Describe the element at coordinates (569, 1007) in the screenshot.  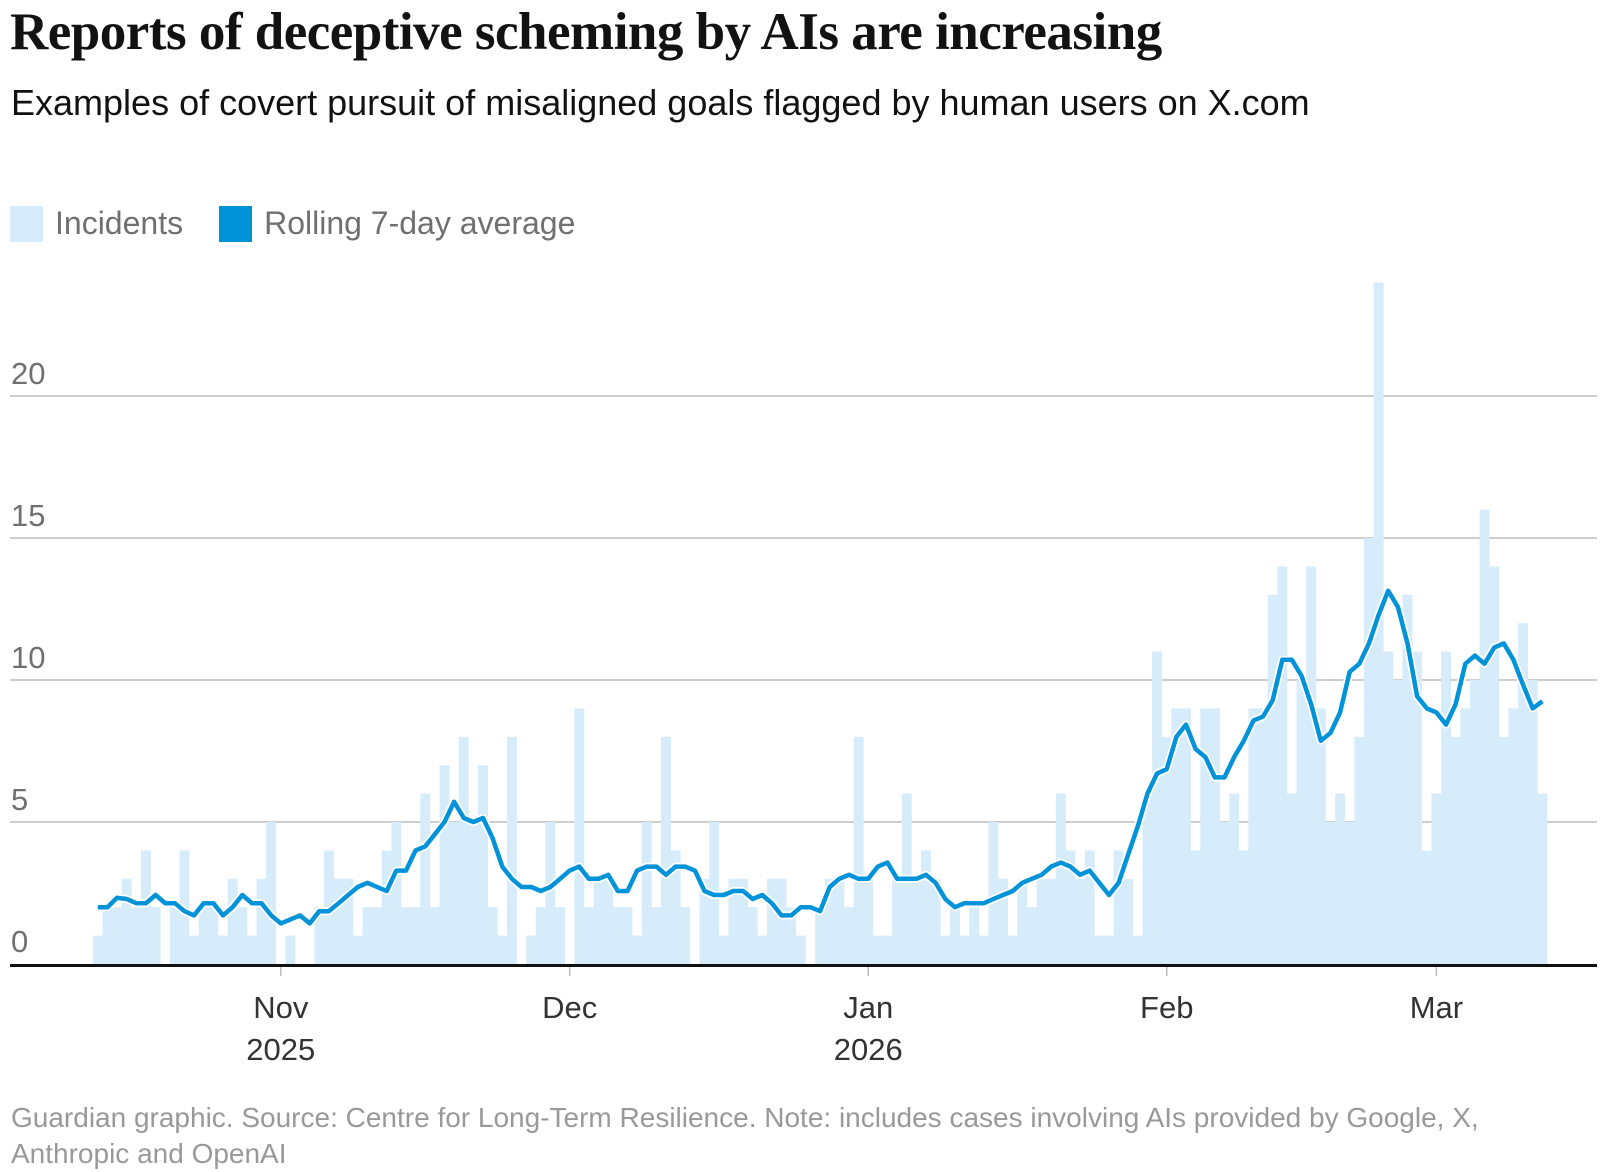
I see `x-tick-label: Dec` at that location.